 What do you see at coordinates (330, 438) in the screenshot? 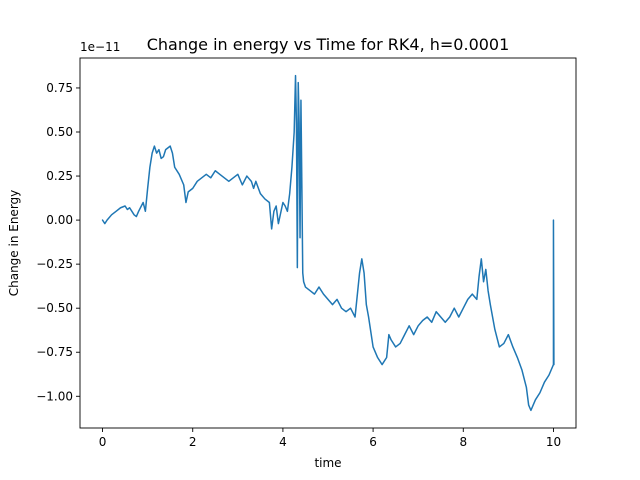
I see `x-axis-ticks: 0 2 4 6 8 10` at bounding box center [330, 438].